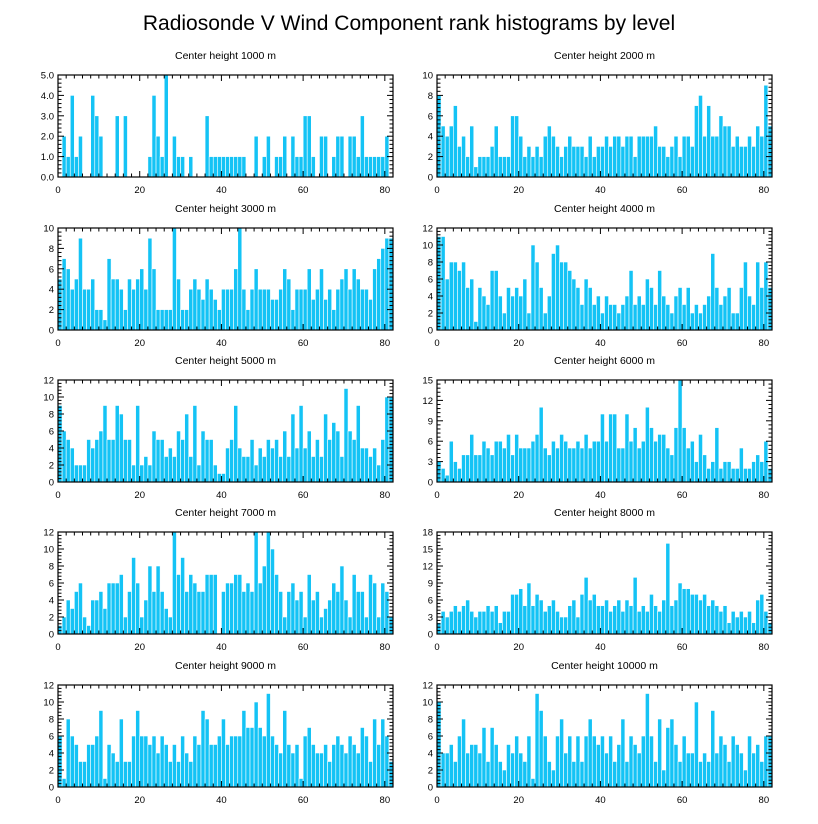  I want to click on plot-frame, so click(225, 126).